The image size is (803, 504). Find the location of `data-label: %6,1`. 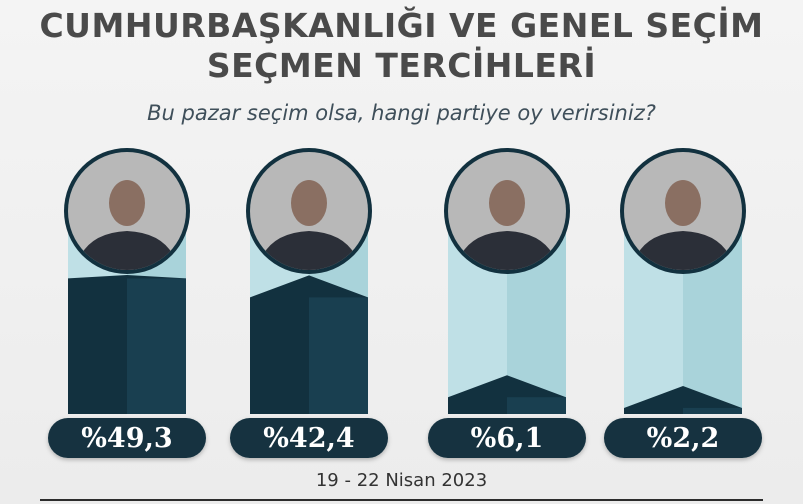

data-label: %6,1 is located at coordinates (507, 438).